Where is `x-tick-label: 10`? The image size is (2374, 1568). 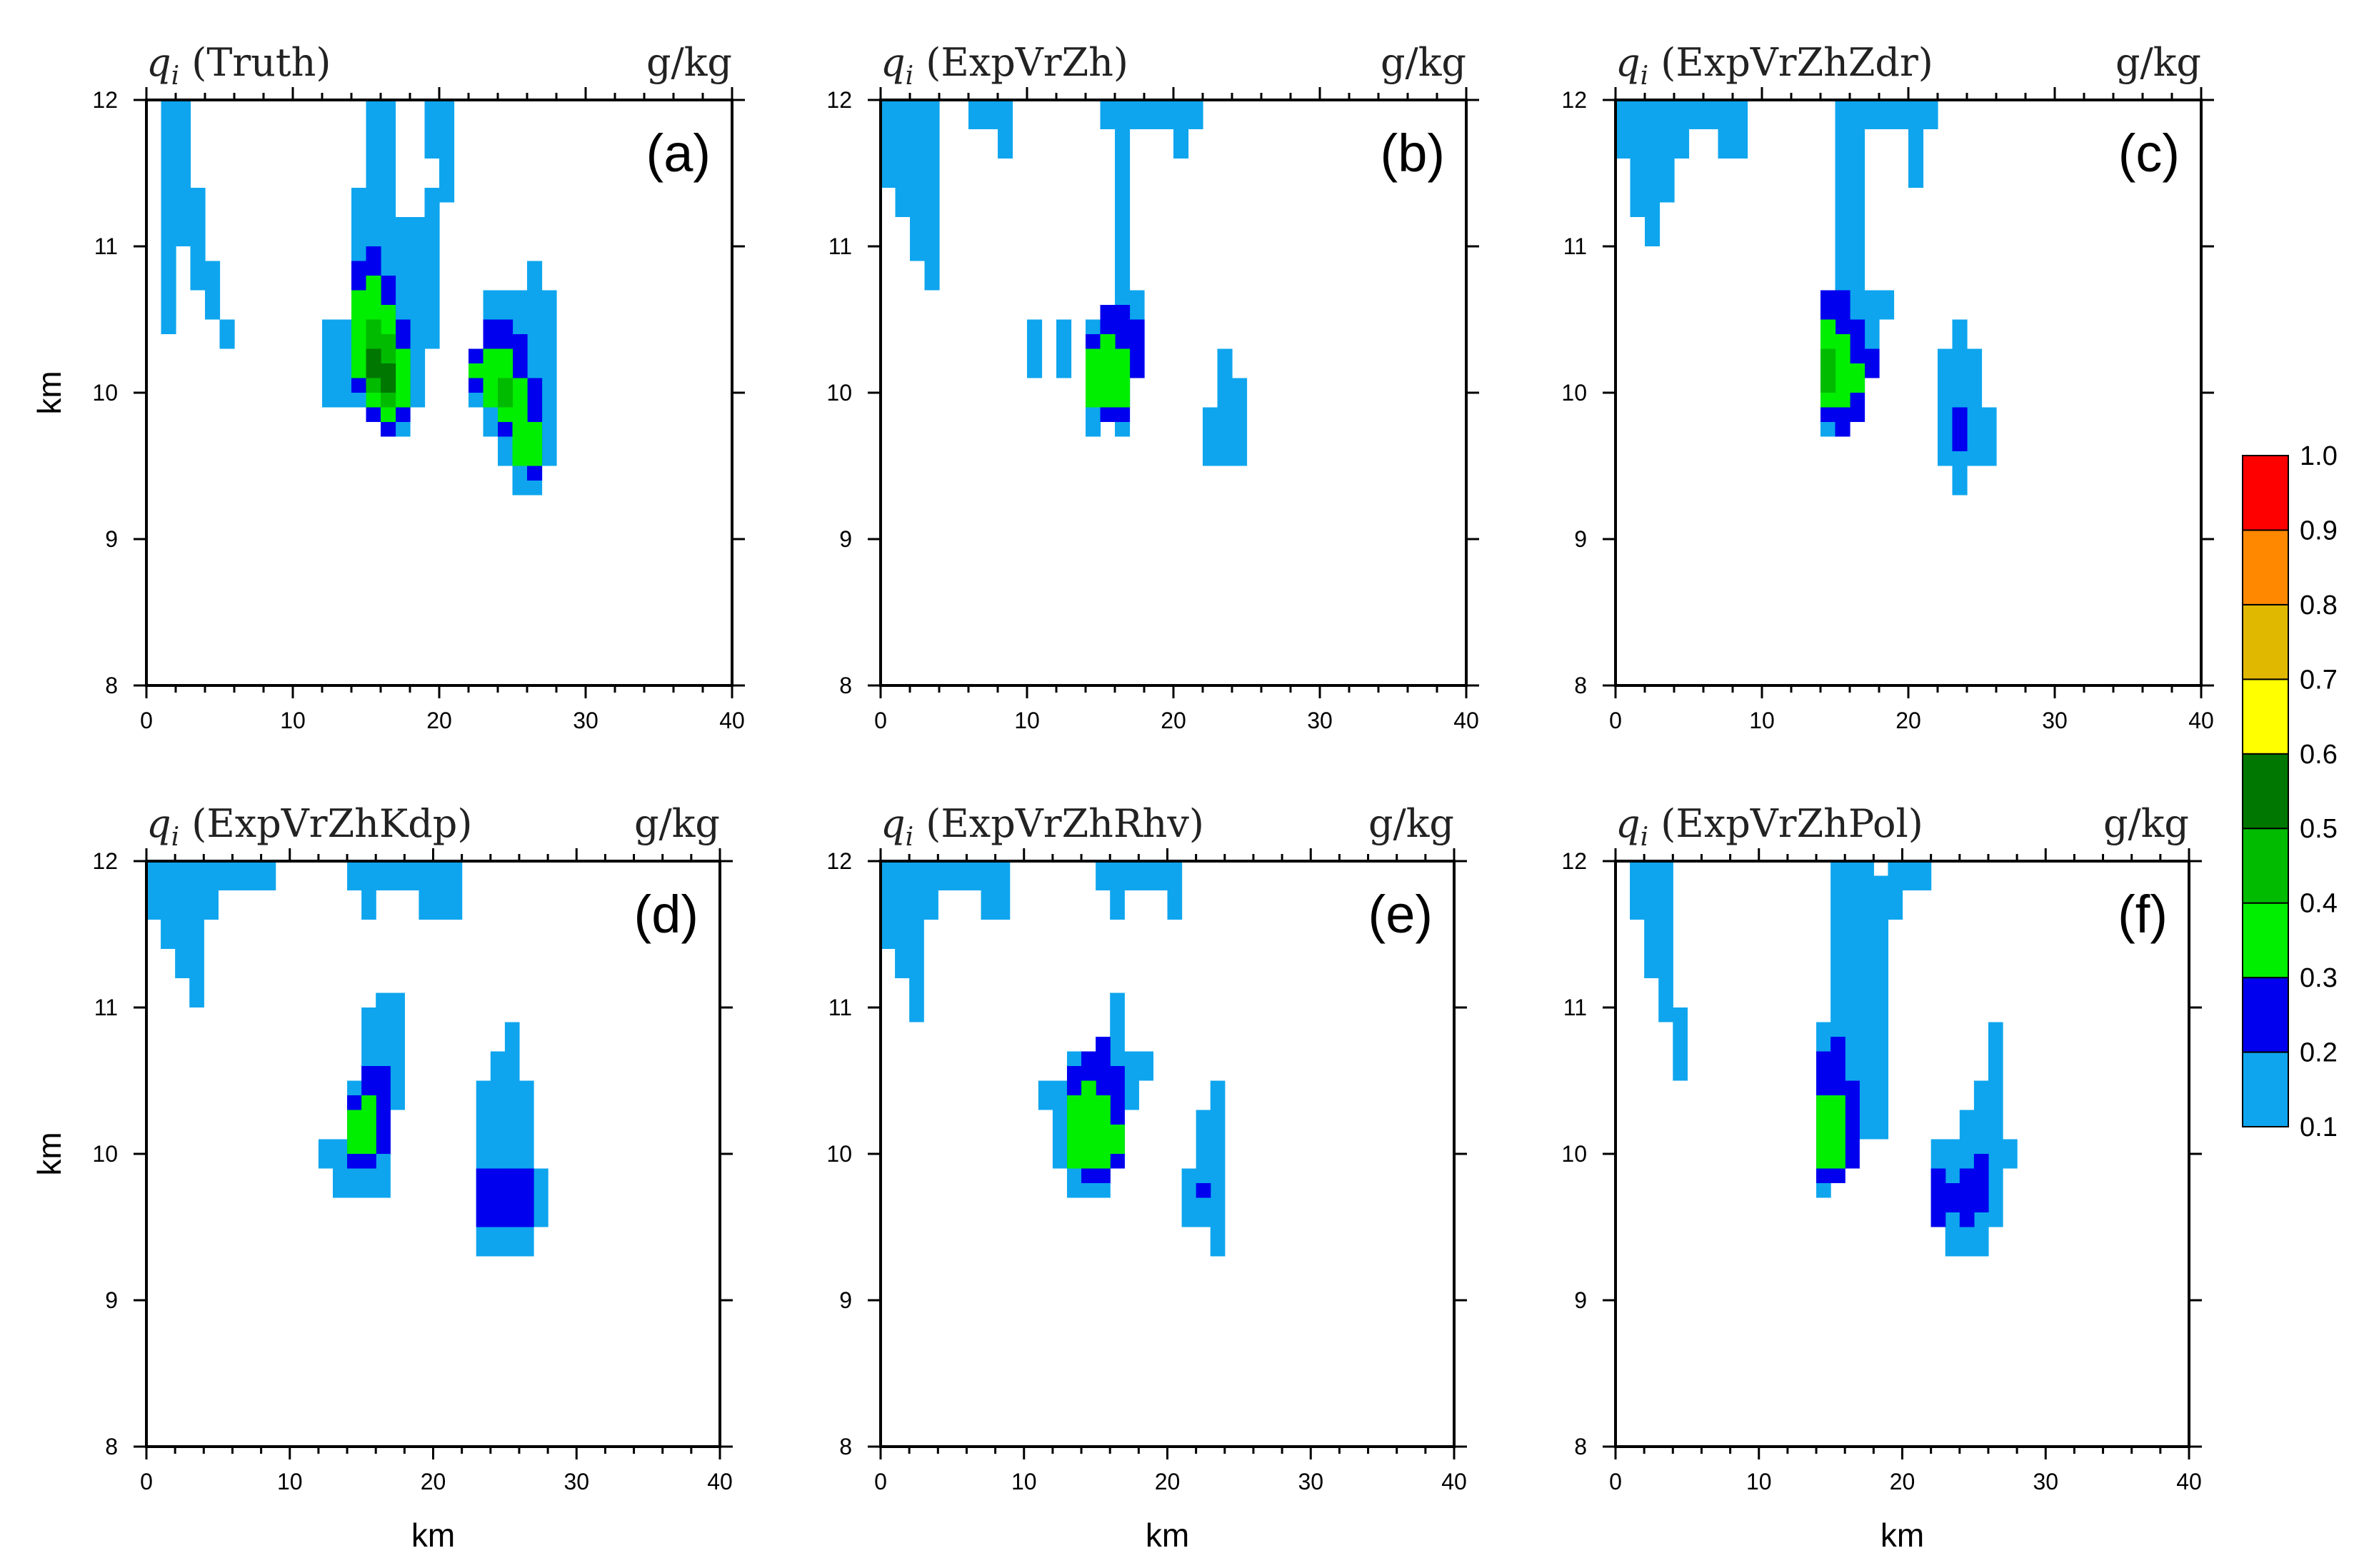
x-tick-label: 10 is located at coordinates (290, 1481).